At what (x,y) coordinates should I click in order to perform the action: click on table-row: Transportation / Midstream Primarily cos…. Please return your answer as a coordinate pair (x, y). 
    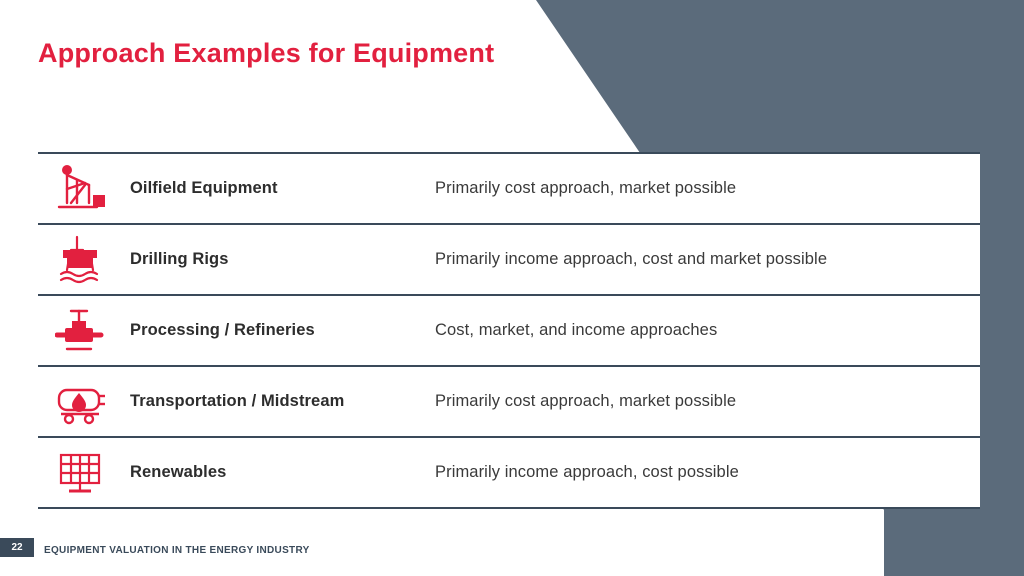
    Looking at the image, I should click on (509, 400).